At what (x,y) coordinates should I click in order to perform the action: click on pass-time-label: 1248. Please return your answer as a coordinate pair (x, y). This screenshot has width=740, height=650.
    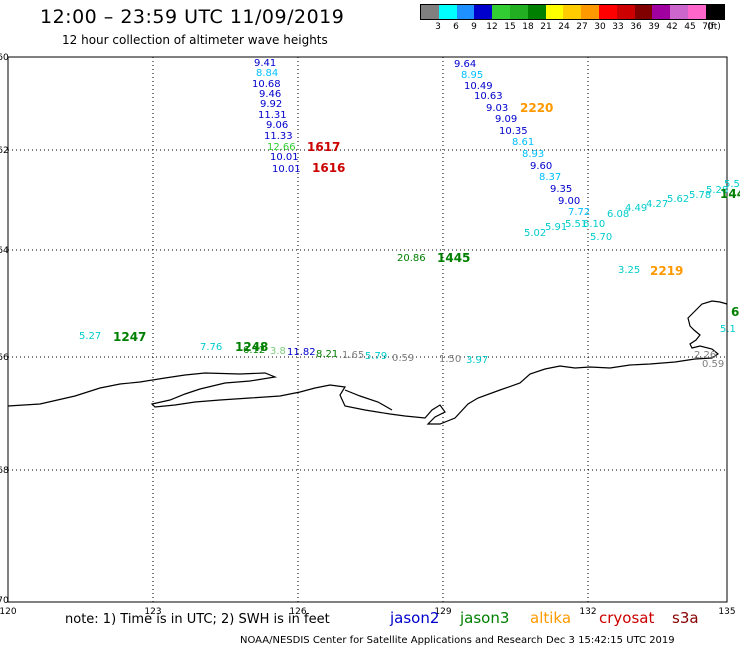
    Looking at the image, I should click on (251, 347).